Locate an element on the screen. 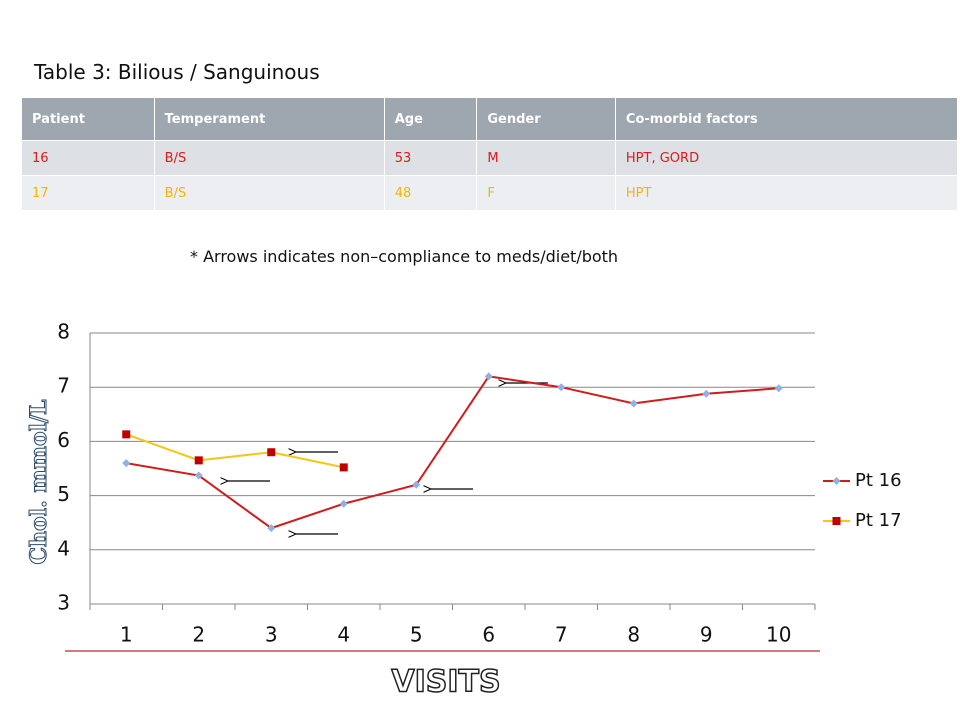 The image size is (960, 720). header-cell: Age is located at coordinates (431, 119).